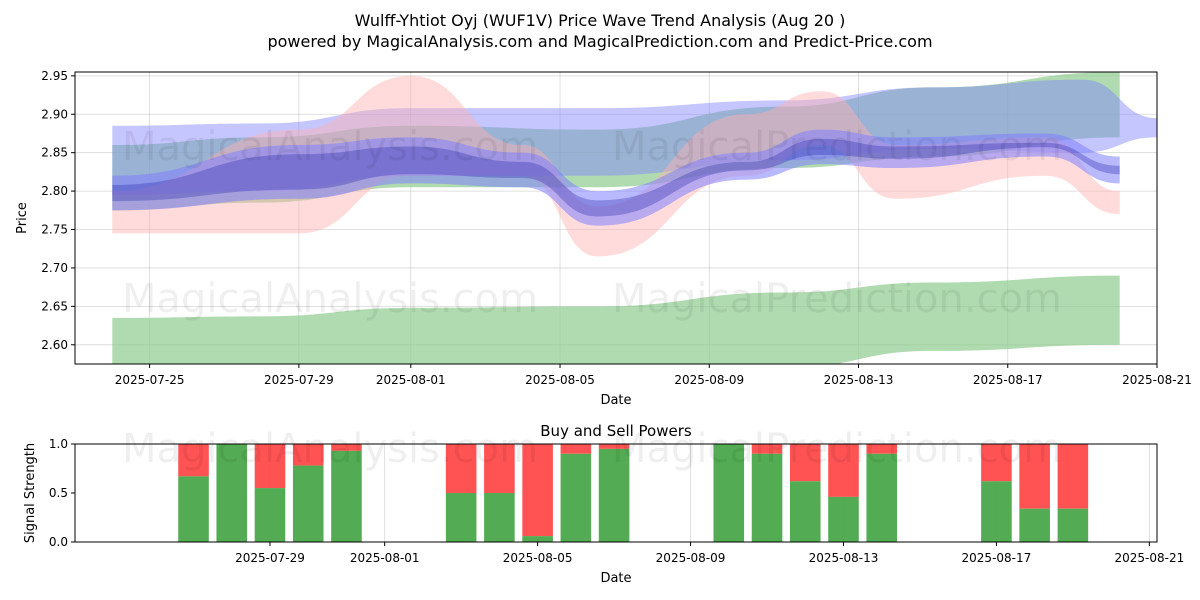 Image resolution: width=1200 pixels, height=600 pixels. Describe the element at coordinates (837, 299) in the screenshot. I see `watermark-mid-right: MagicalPrediction.com` at that location.